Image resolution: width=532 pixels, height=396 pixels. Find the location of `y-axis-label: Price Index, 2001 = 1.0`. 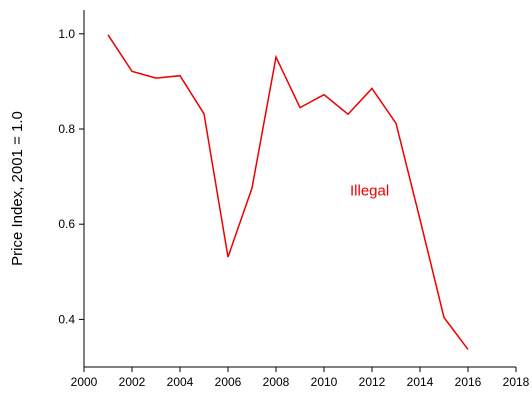

y-axis-label: Price Index, 2001 = 1.0 is located at coordinates (17, 188).